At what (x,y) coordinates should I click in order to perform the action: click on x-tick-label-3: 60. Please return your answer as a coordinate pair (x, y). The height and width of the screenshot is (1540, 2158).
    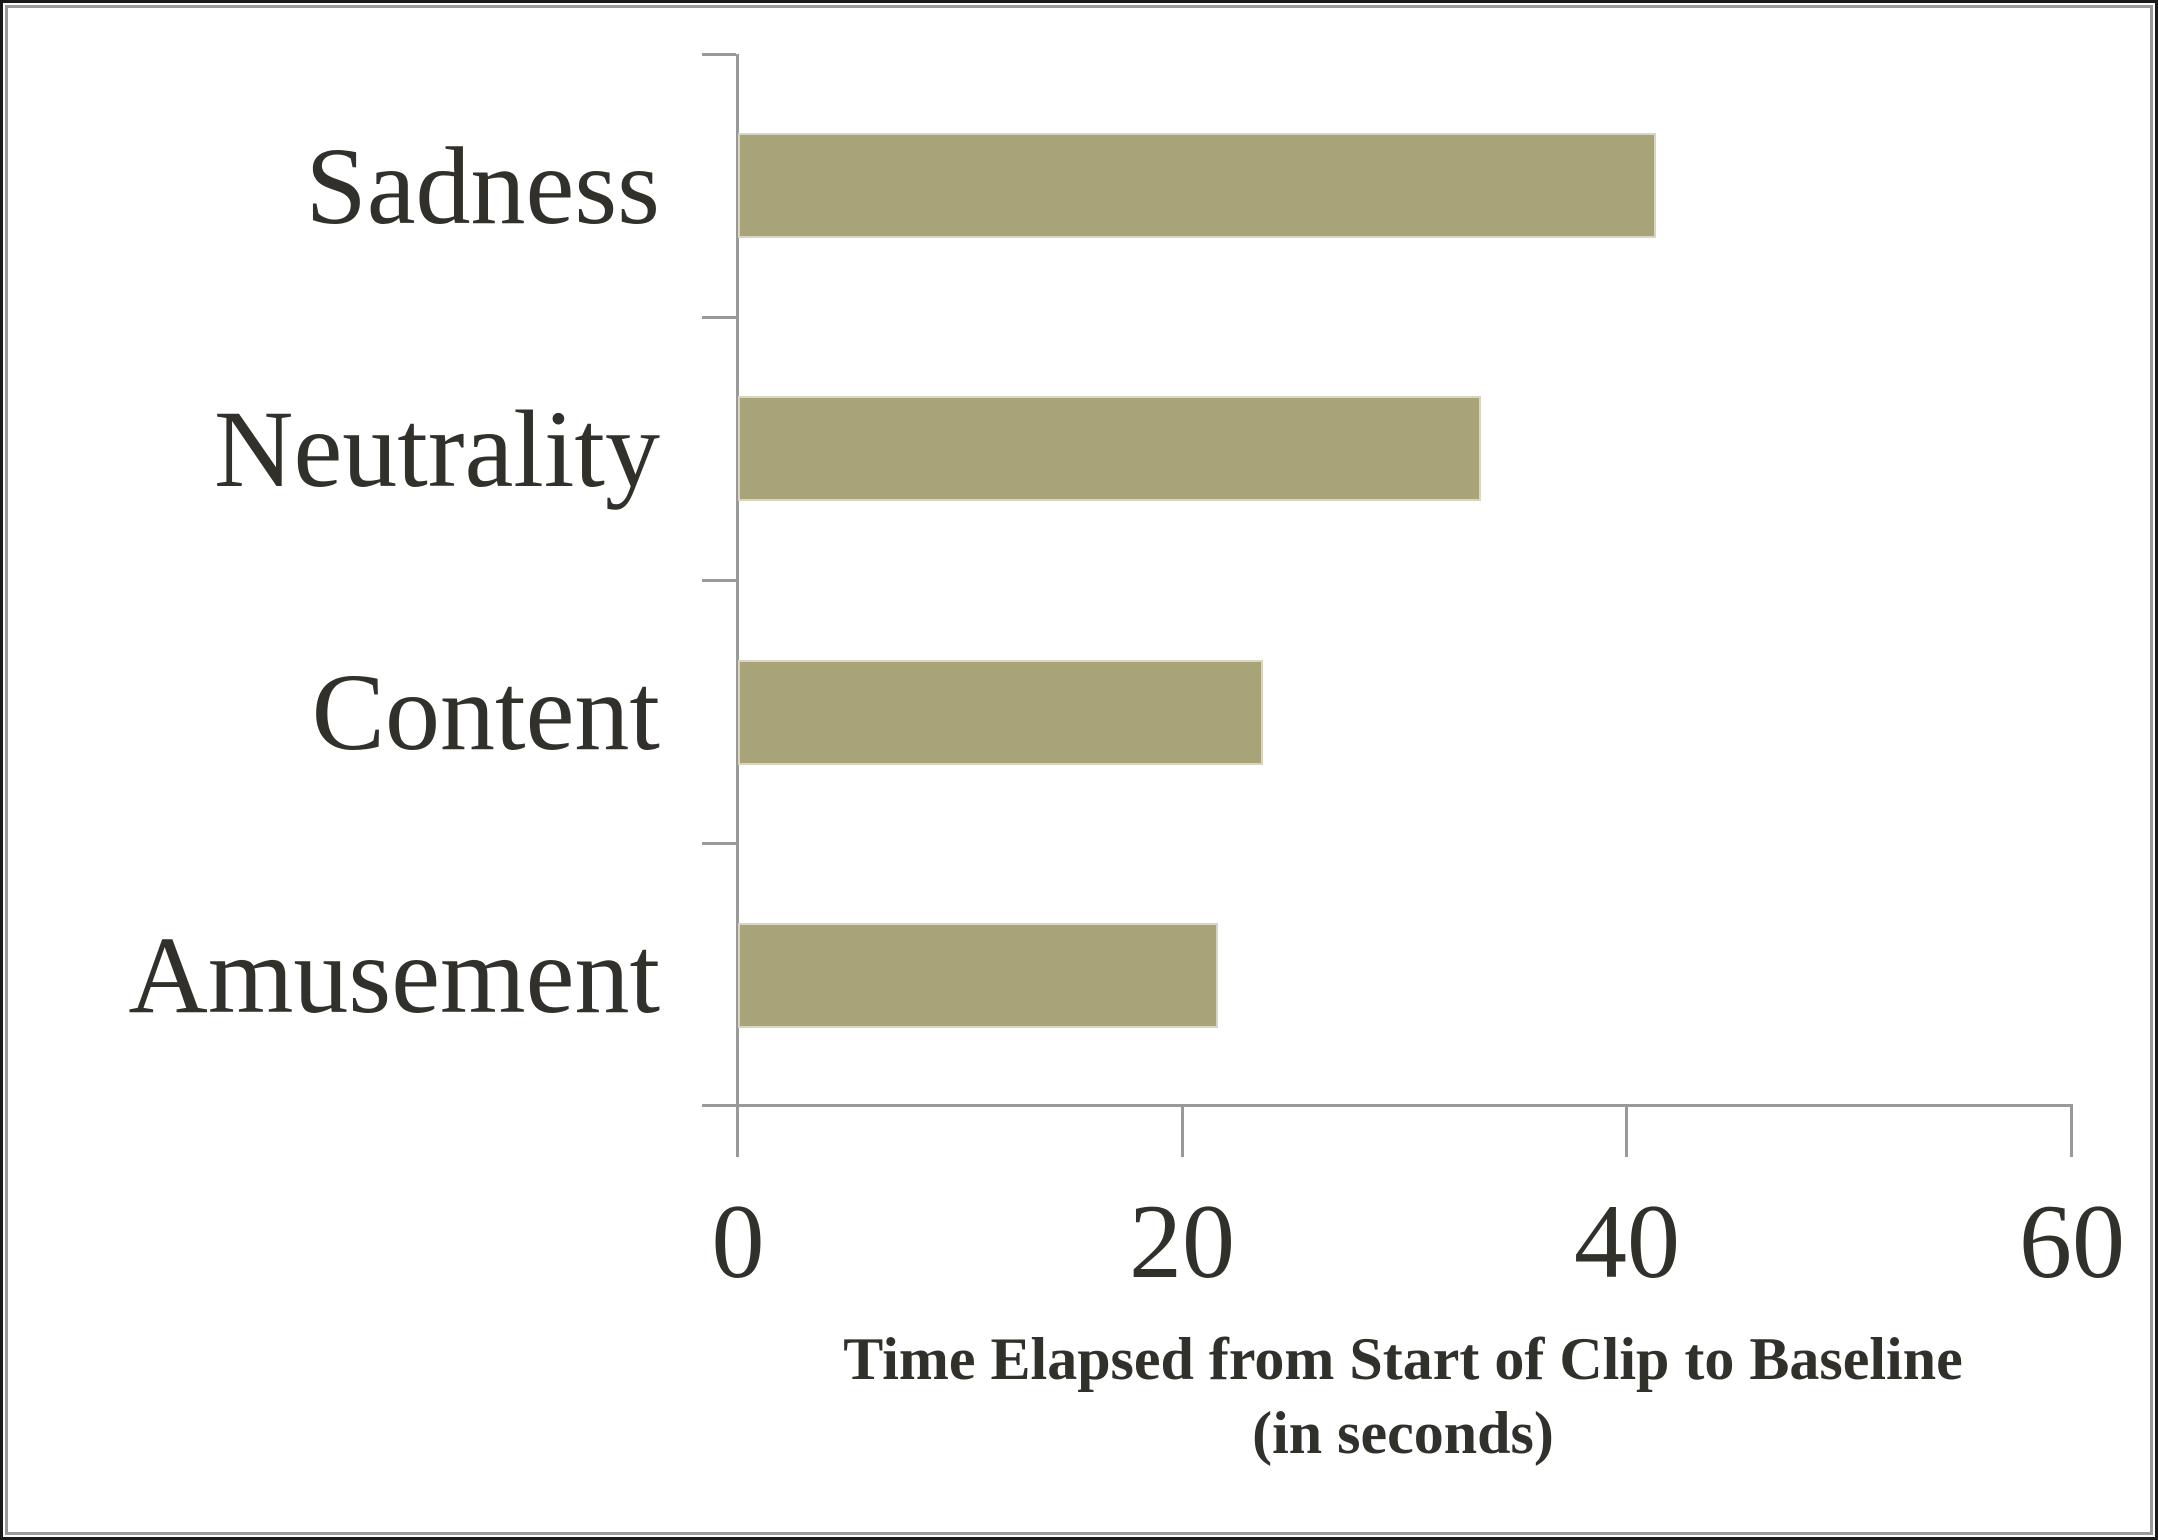
    Looking at the image, I should click on (2072, 1241).